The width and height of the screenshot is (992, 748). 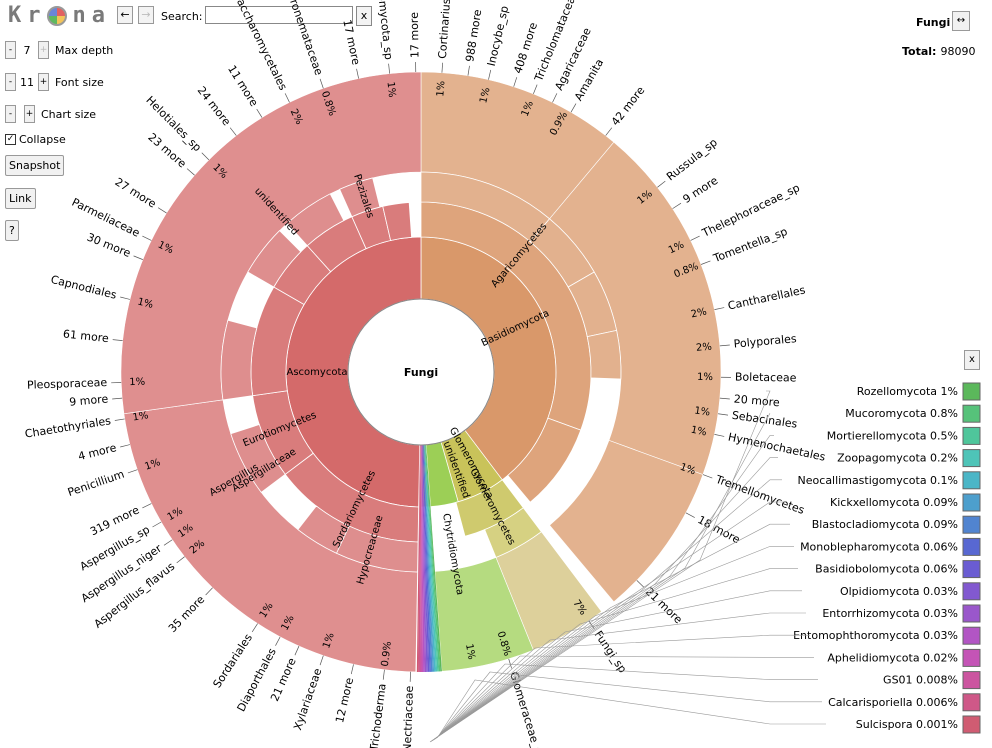 I want to click on collapse-label: Collapse, so click(x=42, y=139).